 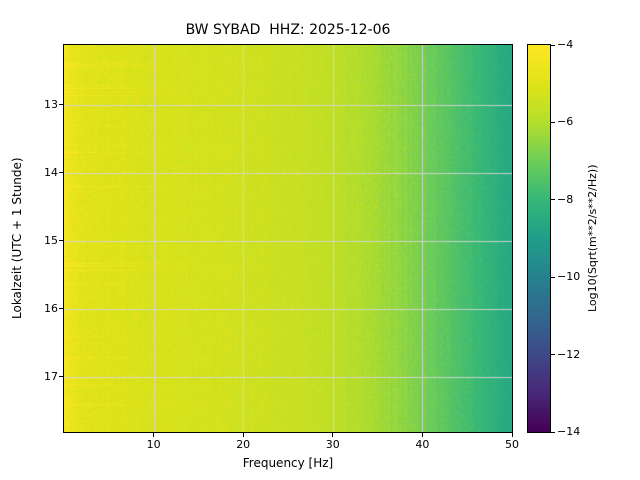 What do you see at coordinates (512, 444) in the screenshot?
I see `x-tick-label: 50` at bounding box center [512, 444].